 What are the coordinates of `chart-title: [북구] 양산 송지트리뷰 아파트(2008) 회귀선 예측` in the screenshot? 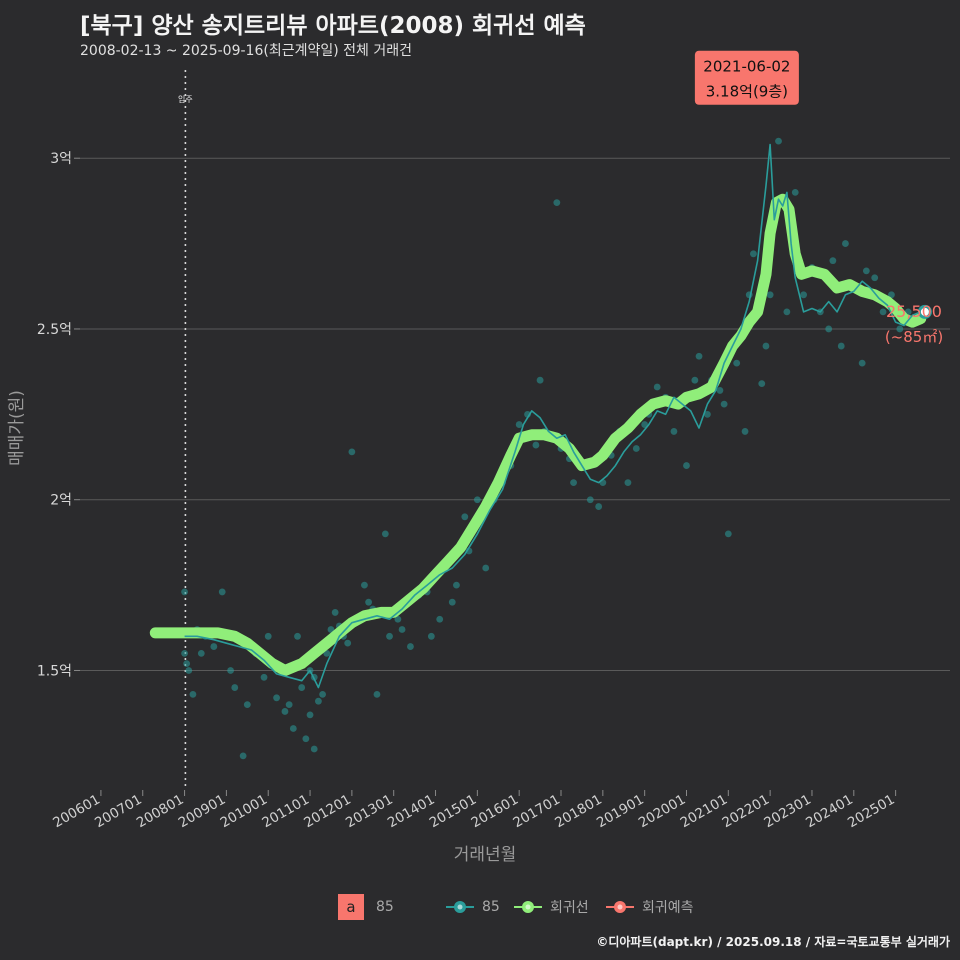 It's located at (333, 26).